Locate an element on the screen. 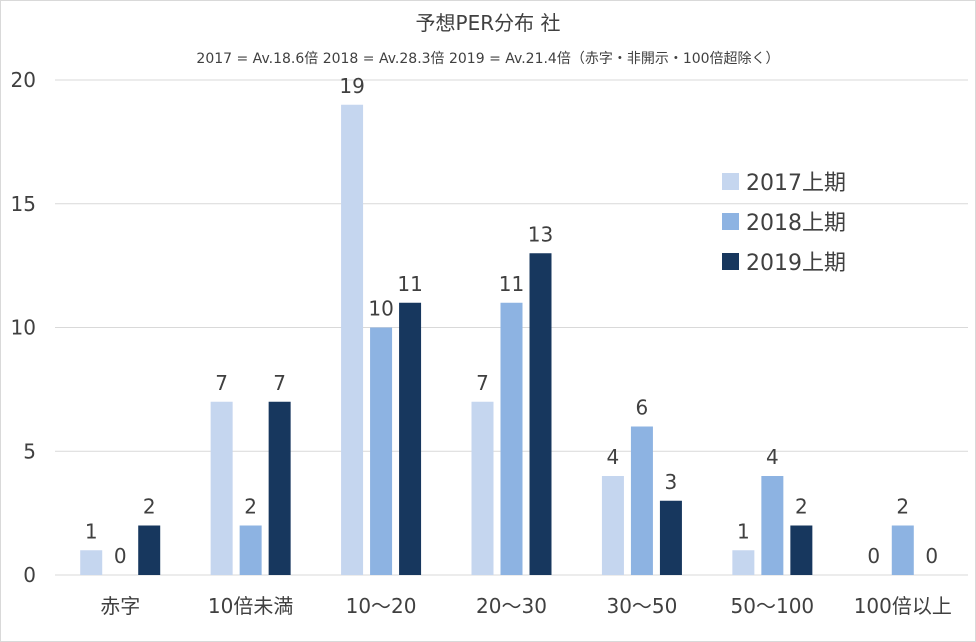 The height and width of the screenshot is (642, 976). y-tick-label: 20 is located at coordinates (23, 80).